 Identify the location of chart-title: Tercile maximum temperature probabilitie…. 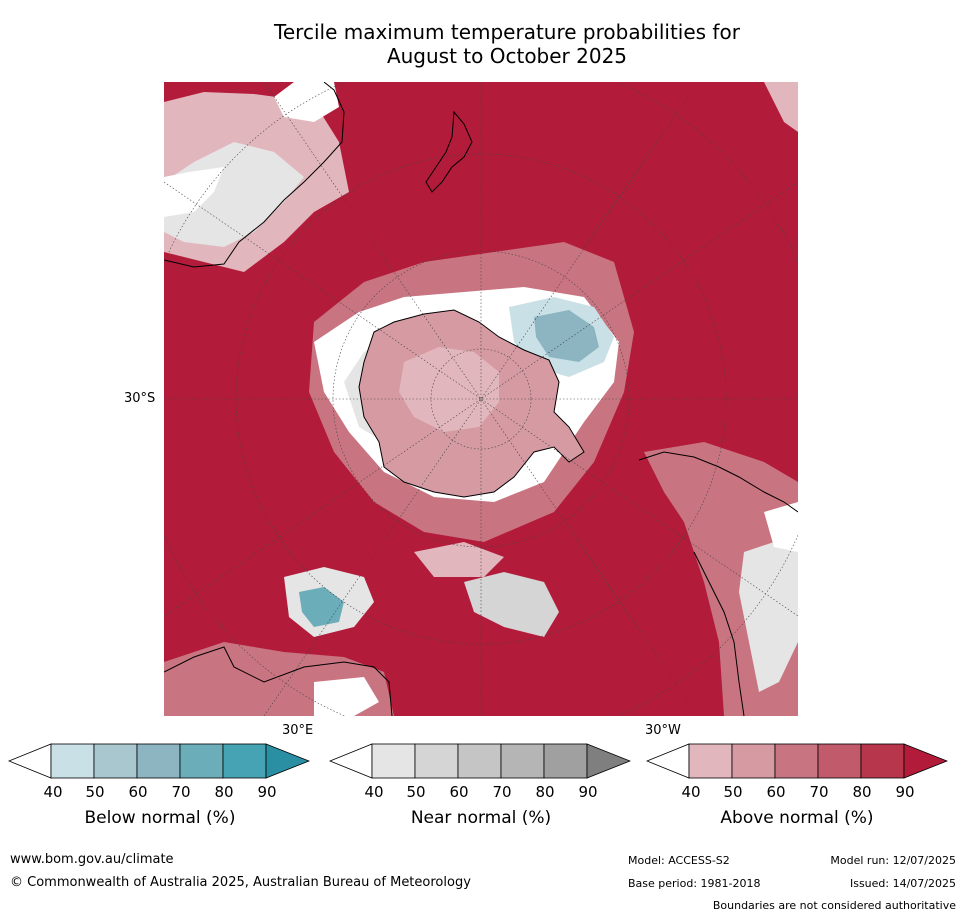
(507, 44).